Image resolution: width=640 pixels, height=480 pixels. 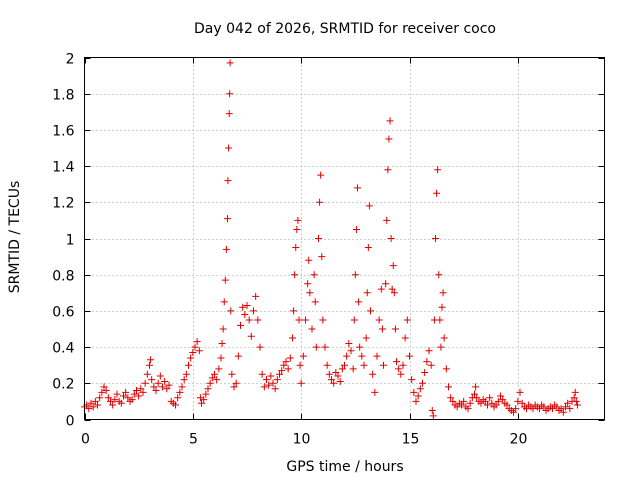 I want to click on y-tick-label: 0.6, so click(x=63, y=313).